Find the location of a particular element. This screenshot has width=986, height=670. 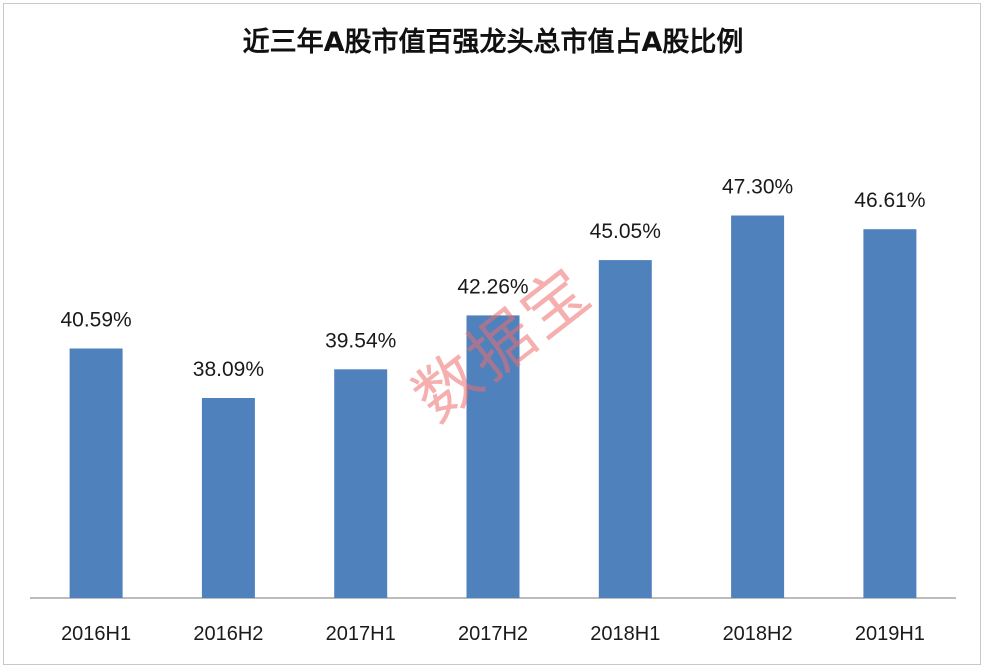

bar-2019H1 is located at coordinates (890, 413).